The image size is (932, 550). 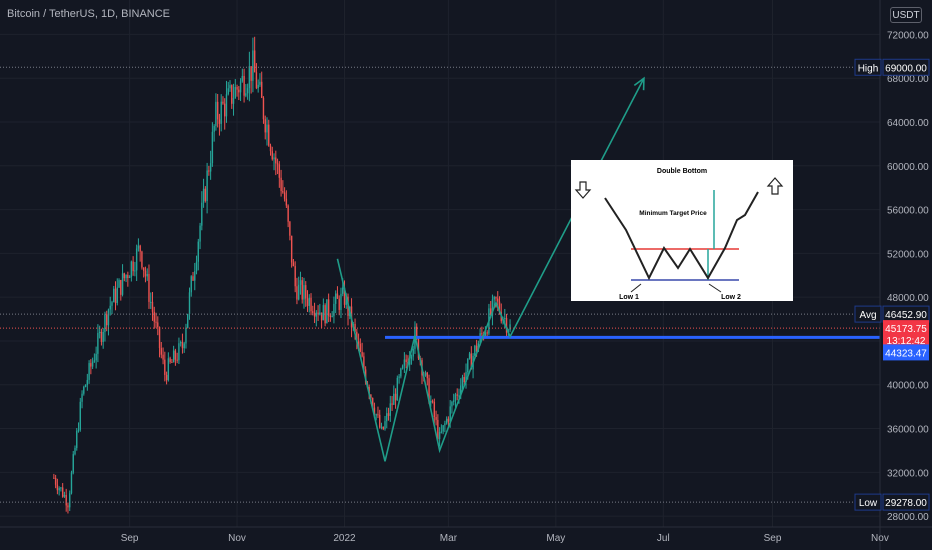 I want to click on symbol-title: Bitcoin / TetherUS, 1D, BINANCE, so click(x=89, y=14).